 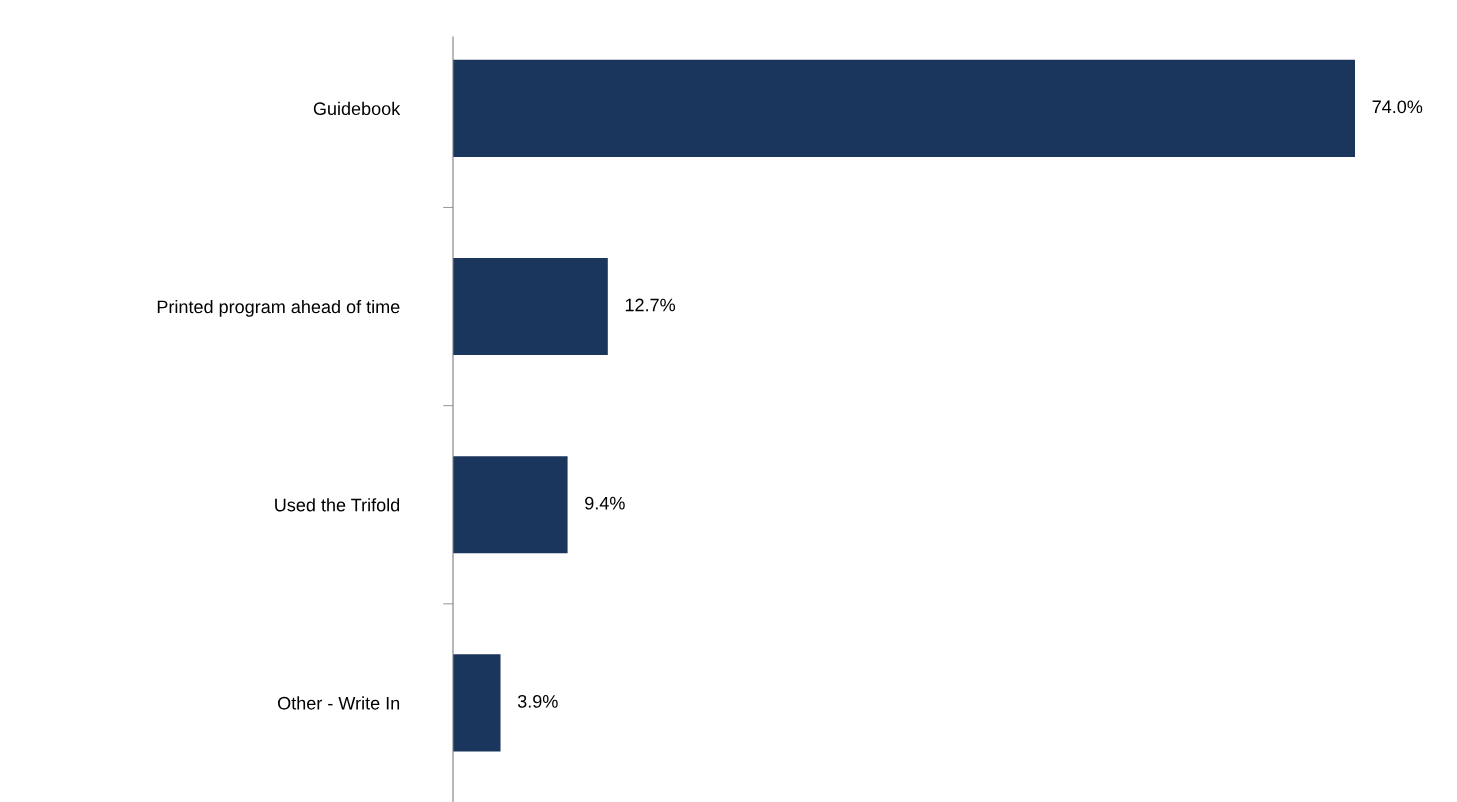 I want to click on y-tick-label: Guidebook, so click(x=357, y=108).